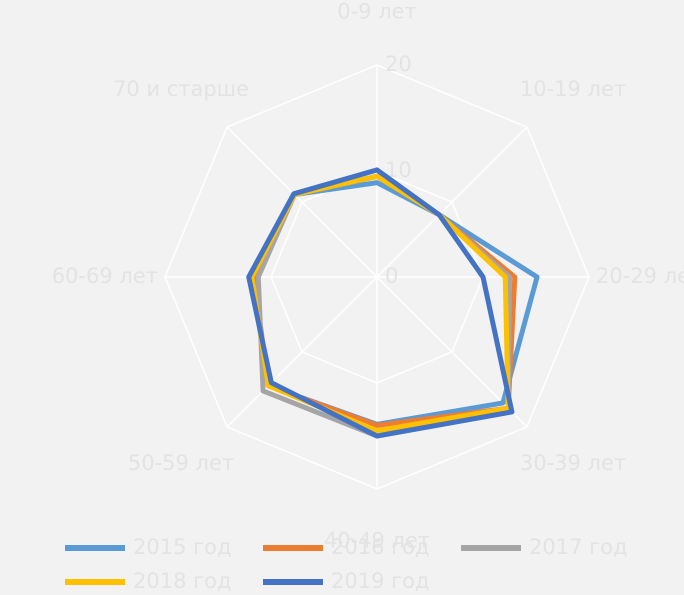 This screenshot has width=684, height=595. Describe the element at coordinates (182, 547) in the screenshot. I see `legend-label: 2015 год` at that location.